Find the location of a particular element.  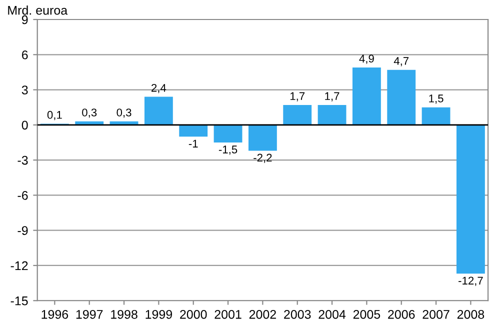

y-tick-label: -12 is located at coordinates (19, 265).